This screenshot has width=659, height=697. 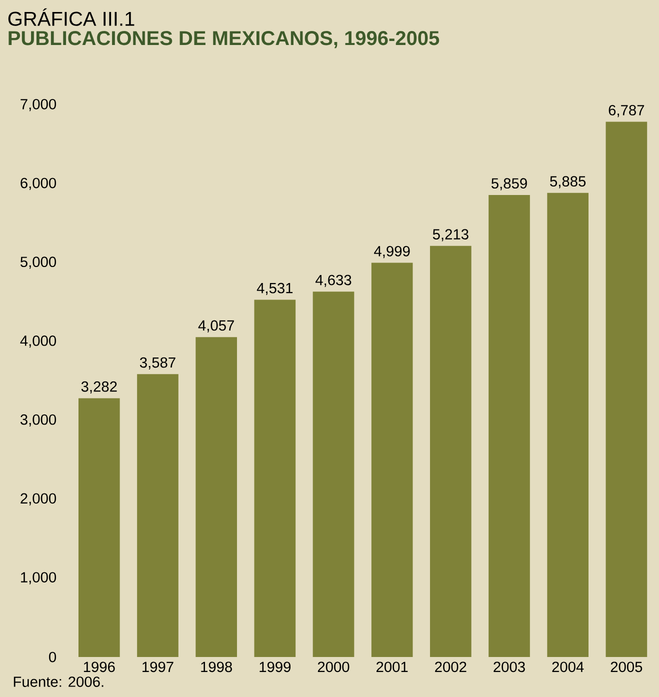 What do you see at coordinates (275, 667) in the screenshot?
I see `x-tick-label: 1999` at bounding box center [275, 667].